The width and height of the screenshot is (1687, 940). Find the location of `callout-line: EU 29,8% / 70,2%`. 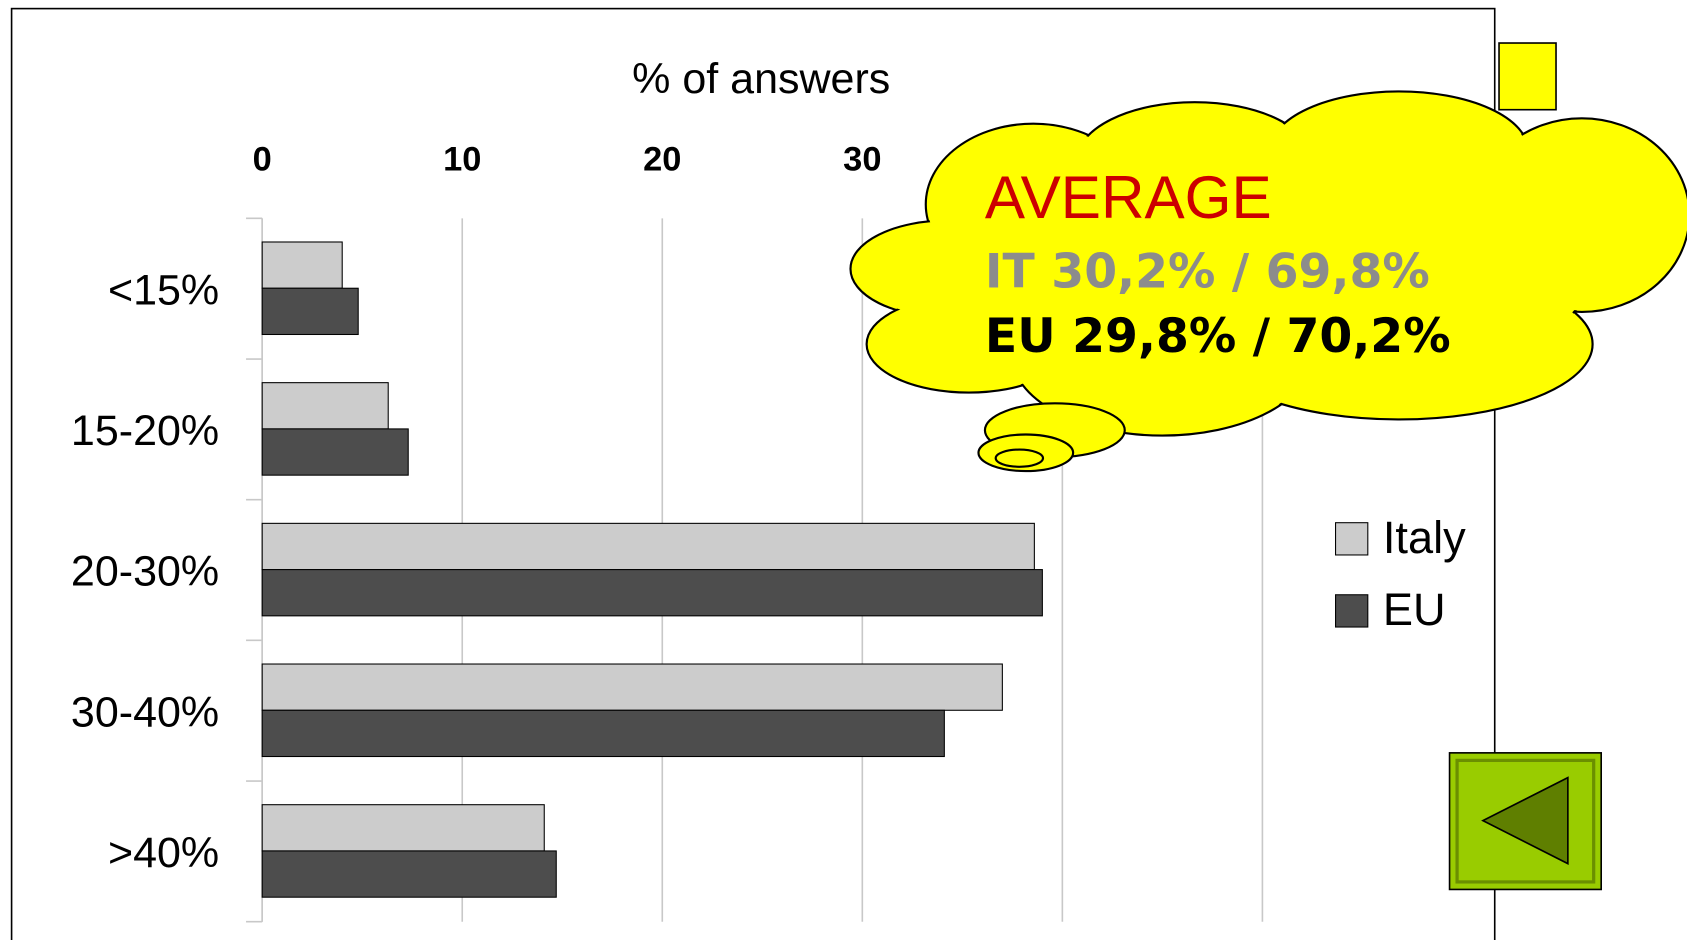

callout-line: EU 29,8% / 70,2% is located at coordinates (1218, 336).